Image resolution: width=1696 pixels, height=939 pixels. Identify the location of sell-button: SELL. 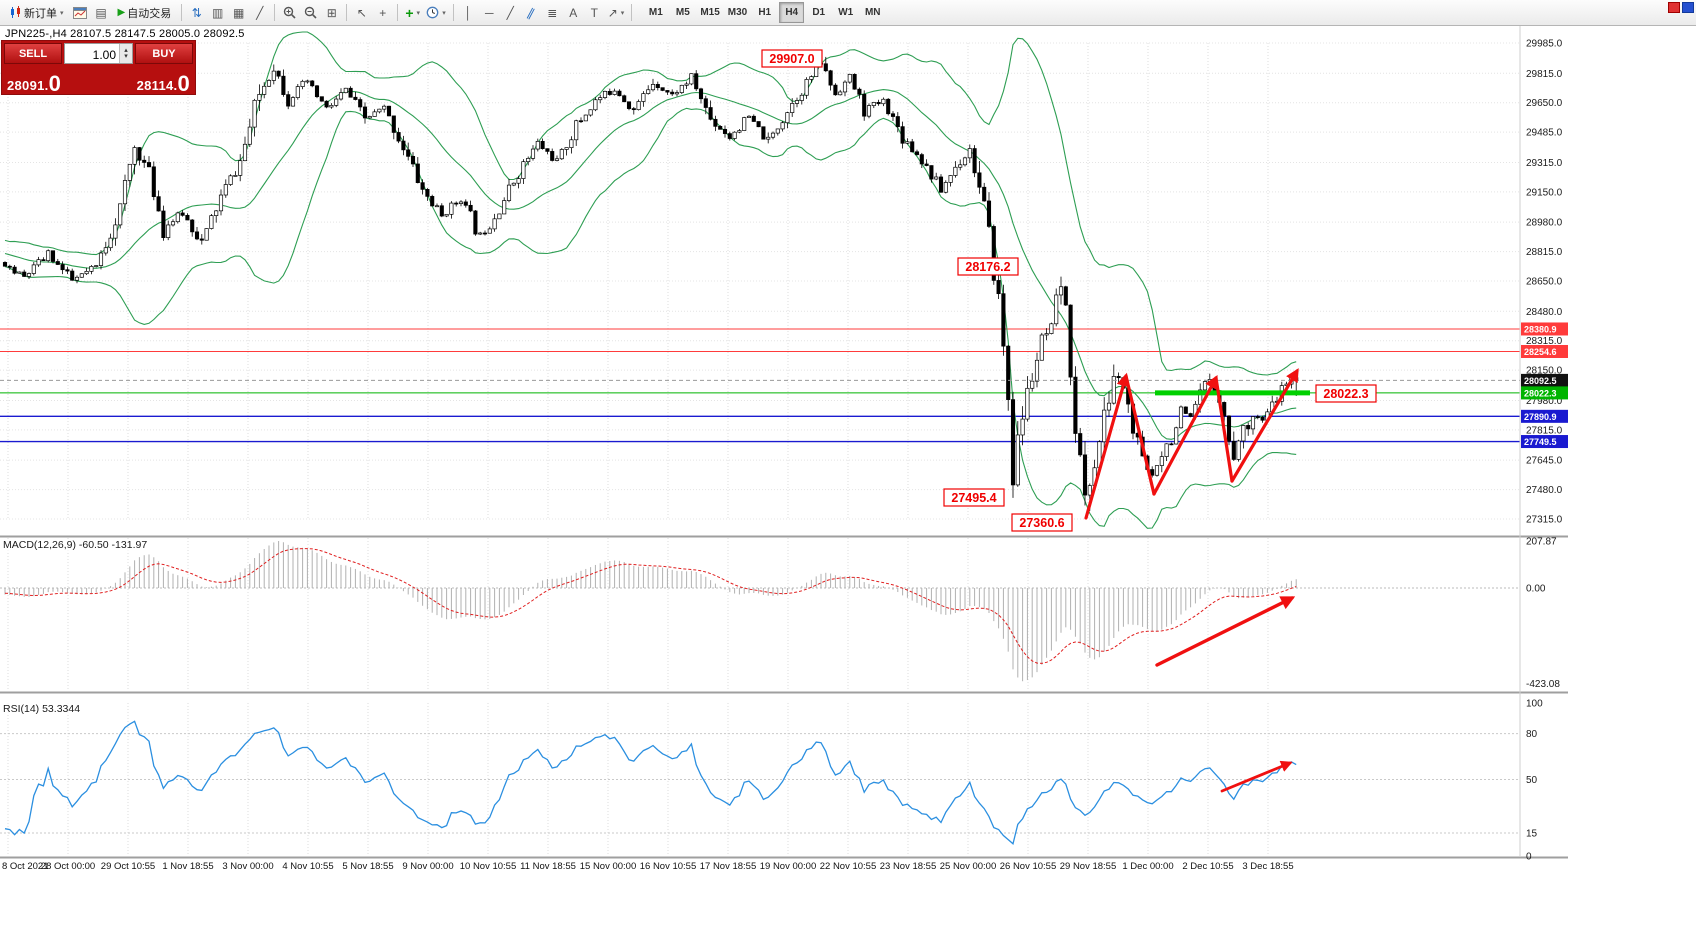
(33, 53).